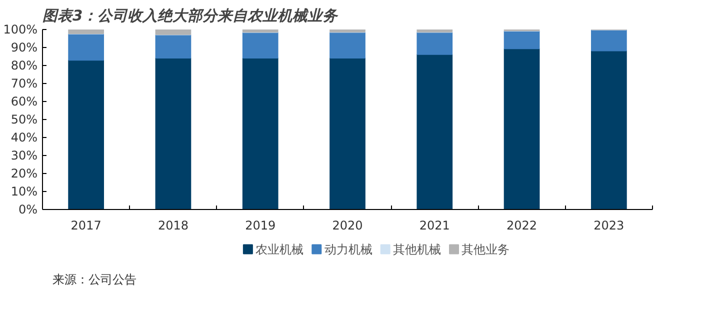  What do you see at coordinates (609, 225) in the screenshot?
I see `x-tick-label: 2023` at bounding box center [609, 225].